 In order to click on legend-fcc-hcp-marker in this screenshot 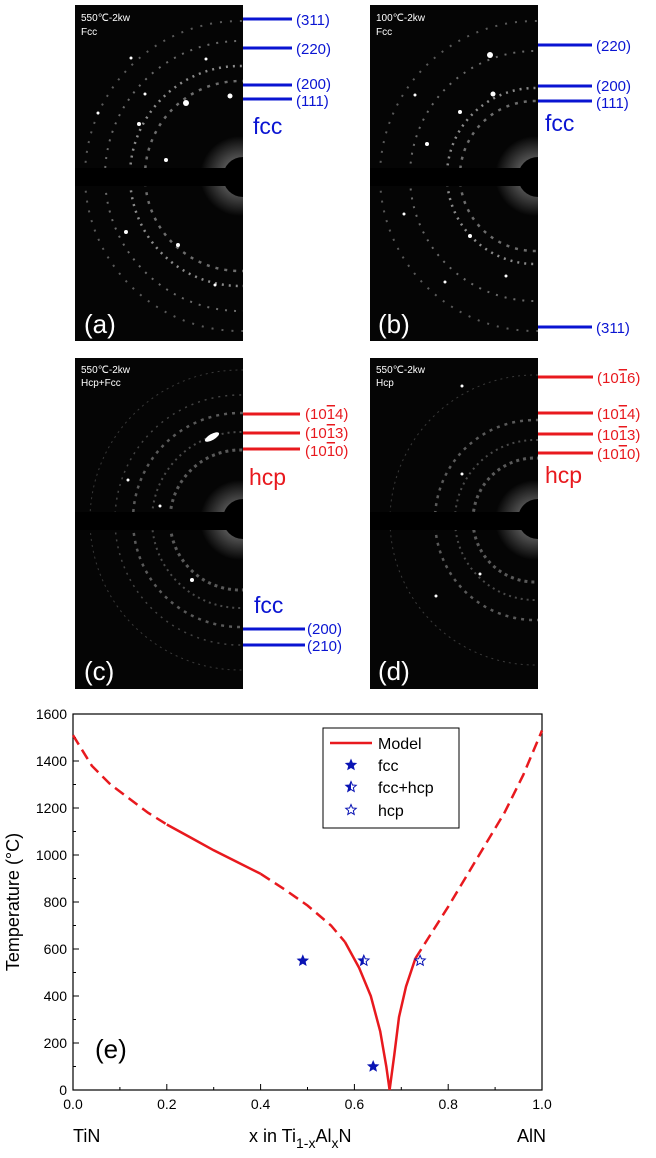, I will do `click(351, 786)`.